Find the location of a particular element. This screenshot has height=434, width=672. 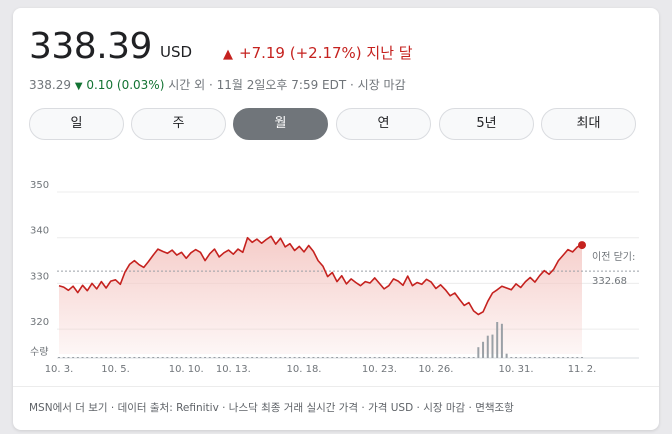

arrow-up-icon: ▲ is located at coordinates (228, 54).